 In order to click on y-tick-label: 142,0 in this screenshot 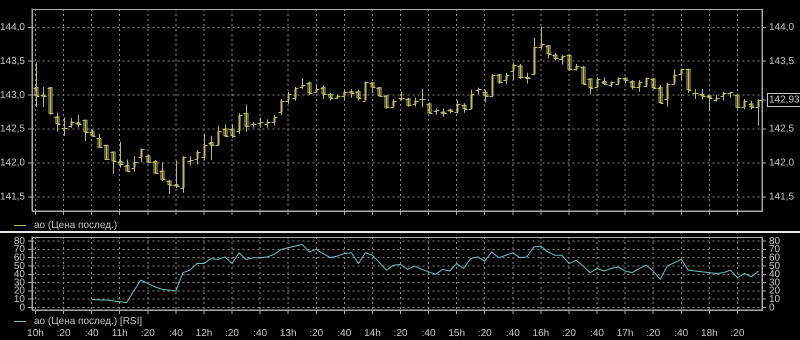, I will do `click(13, 163)`.